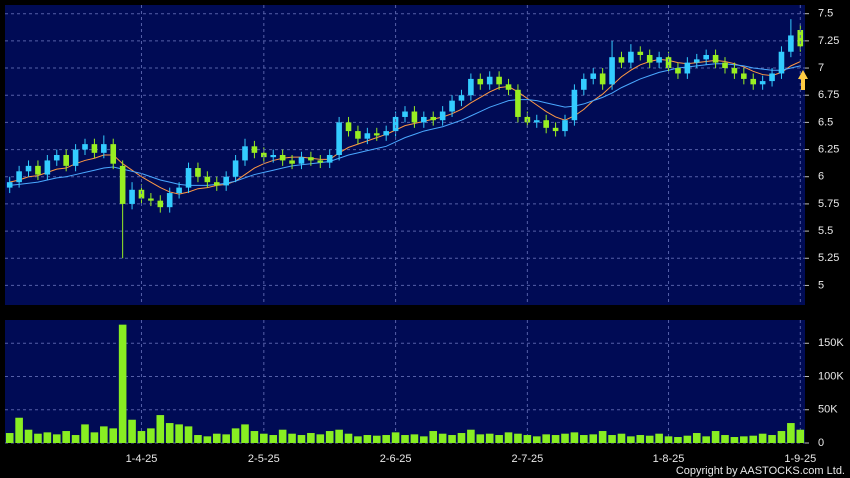 Image resolution: width=850 pixels, height=478 pixels. I want to click on x-tick-label: 1-8-25, so click(669, 459).